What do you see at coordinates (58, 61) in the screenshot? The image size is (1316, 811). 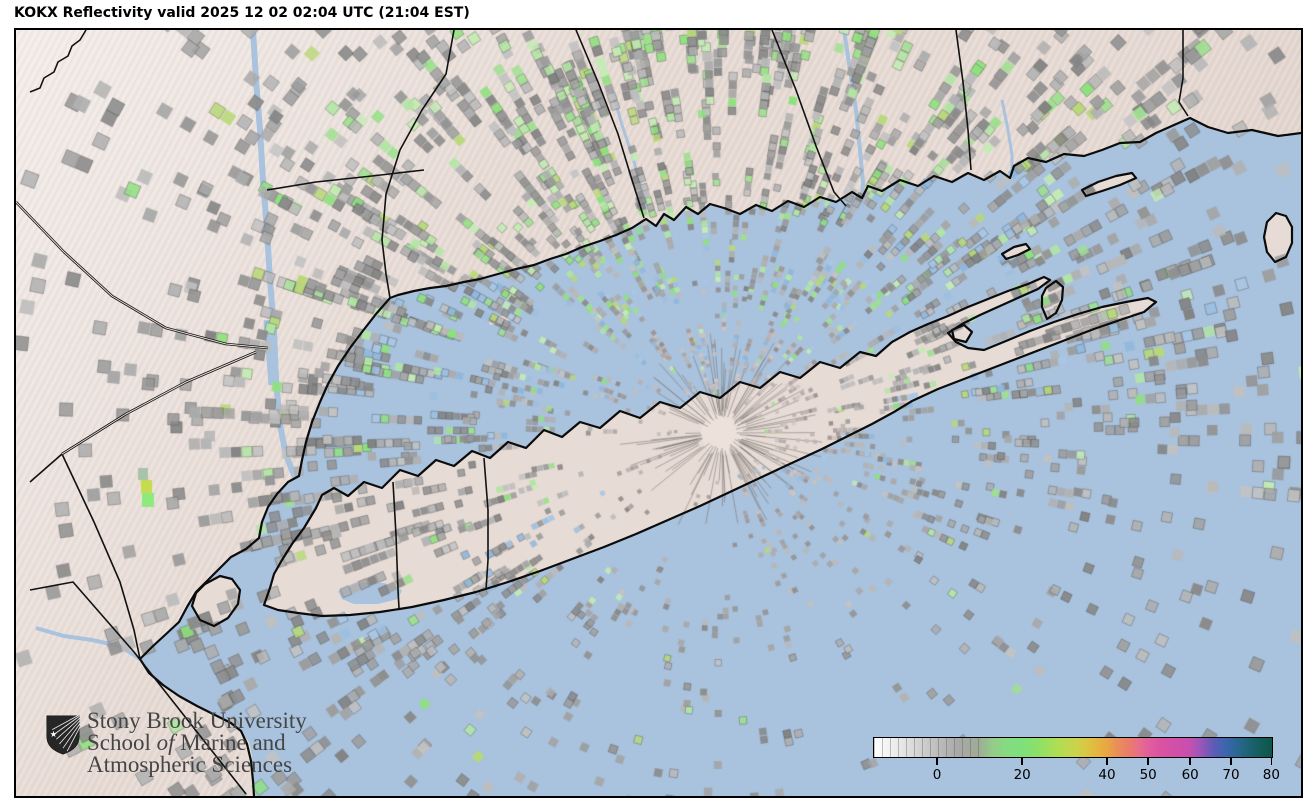 I see `ny-nj-border-north` at bounding box center [58, 61].